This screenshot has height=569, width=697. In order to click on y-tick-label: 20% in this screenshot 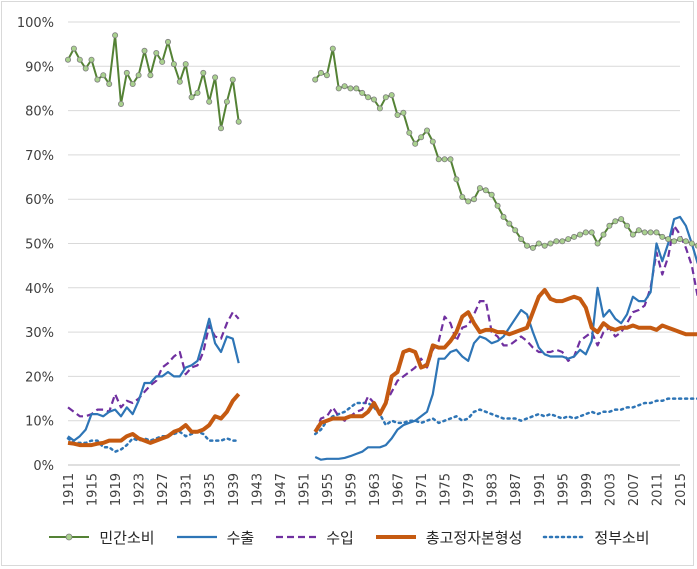, I will do `click(39, 377)`.